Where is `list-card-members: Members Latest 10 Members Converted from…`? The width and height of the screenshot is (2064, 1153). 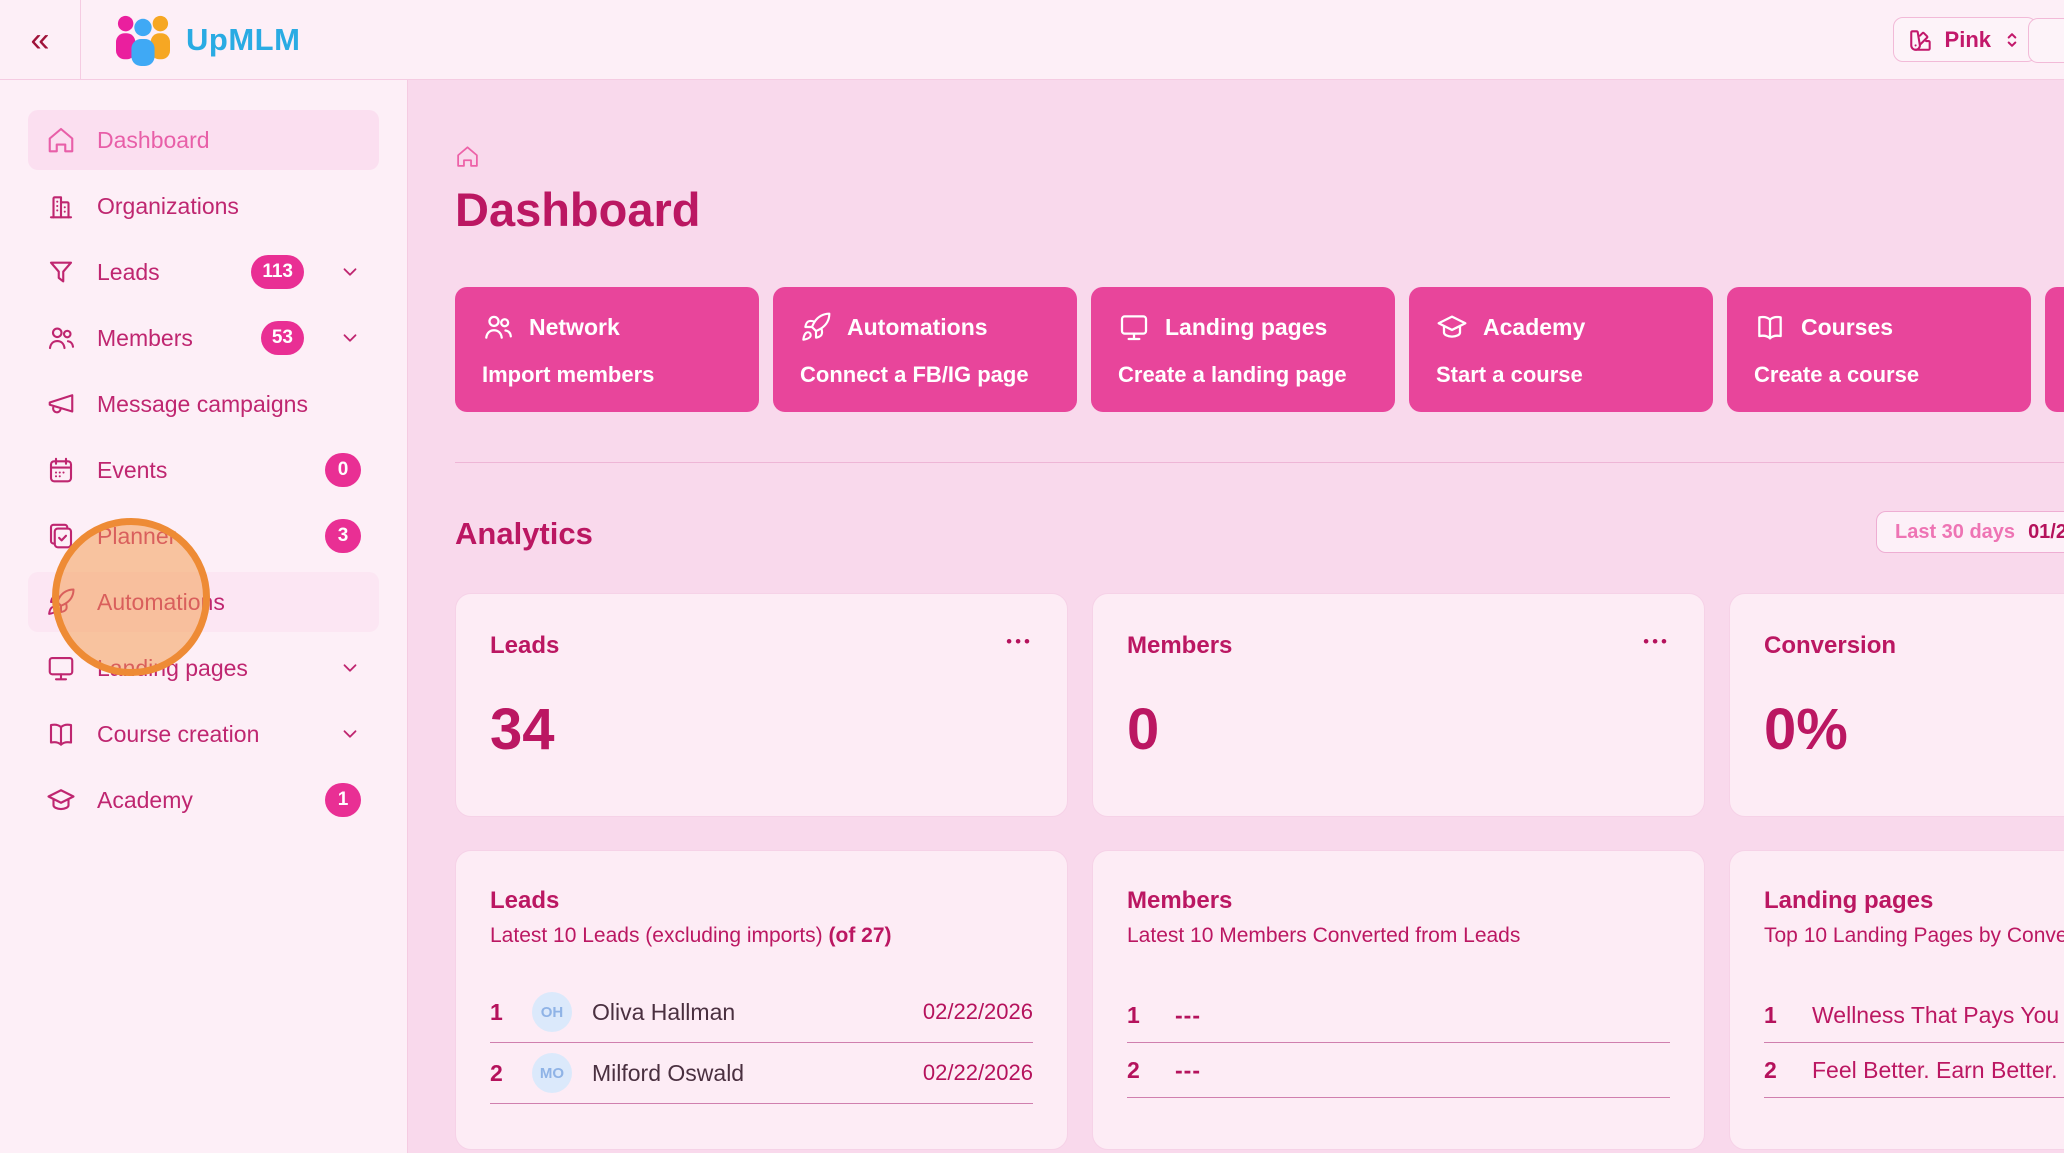 list-card-members: Members Latest 10 Members Converted from… is located at coordinates (1398, 1000).